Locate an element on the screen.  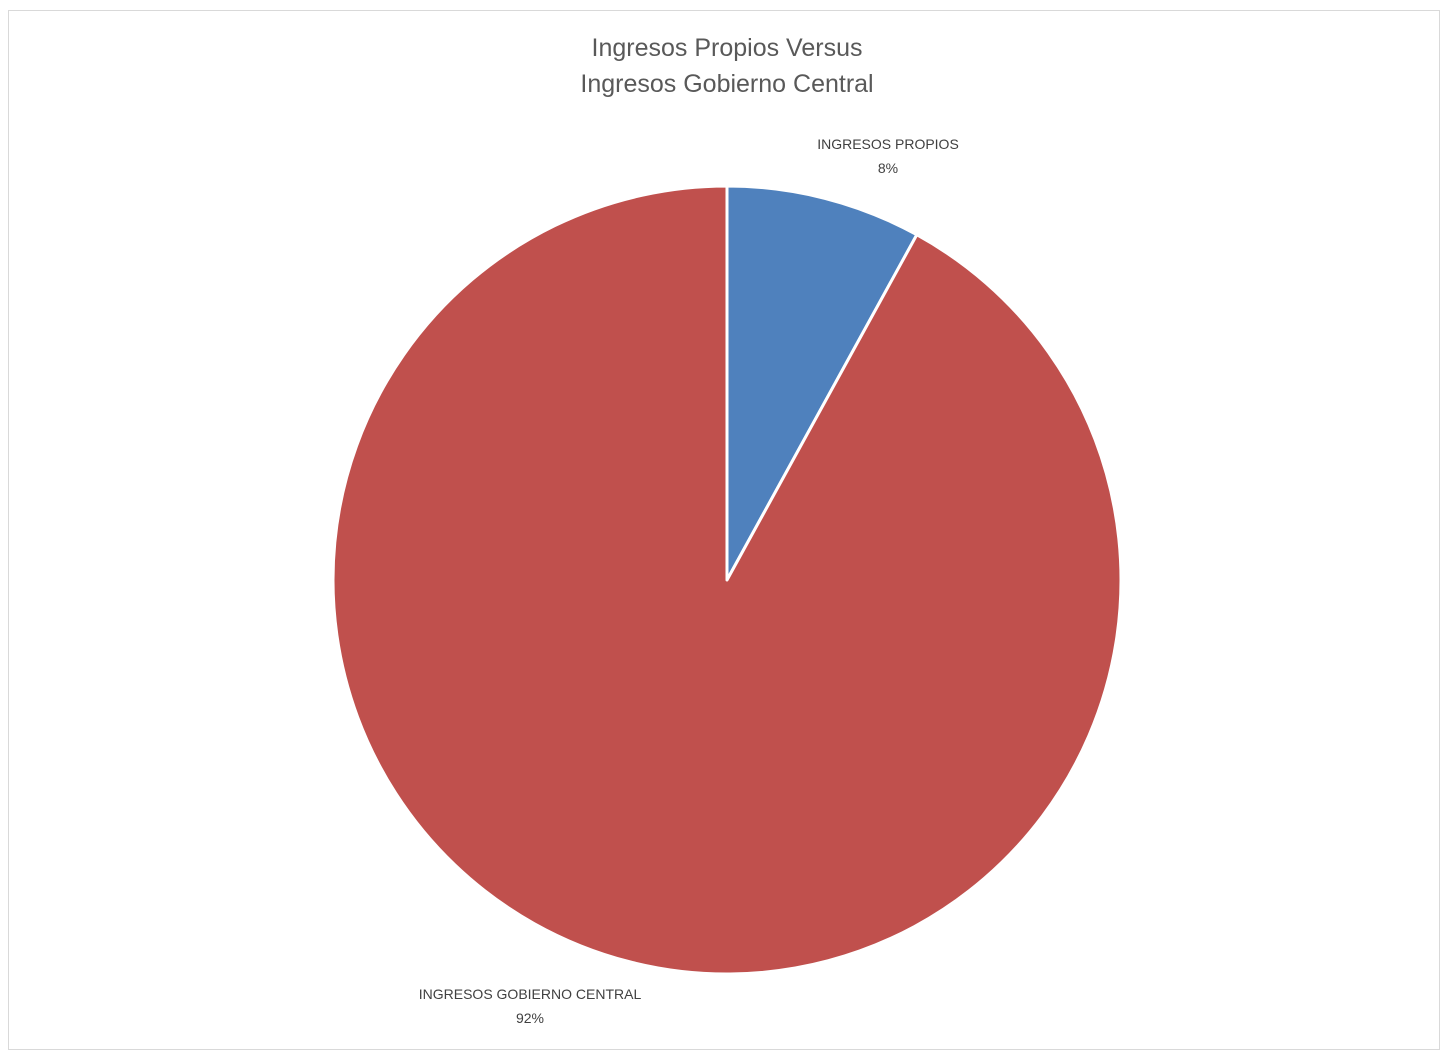
chart-title-line-2: Ingresos Gobierno Central is located at coordinates (726, 84).